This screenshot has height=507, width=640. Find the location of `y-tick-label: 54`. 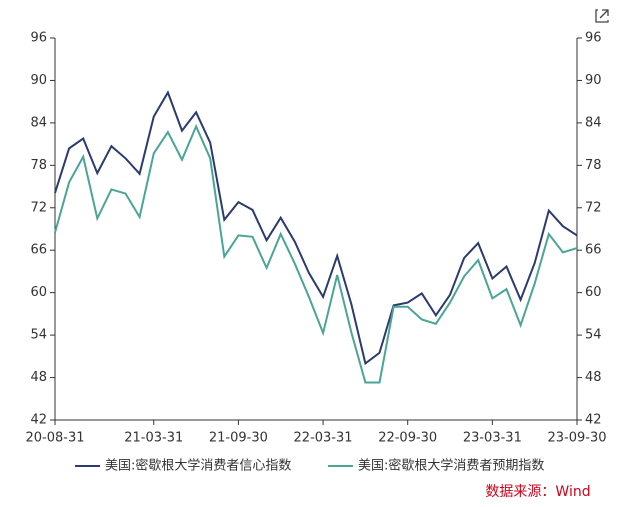

y-tick-label: 54 is located at coordinates (38, 335).